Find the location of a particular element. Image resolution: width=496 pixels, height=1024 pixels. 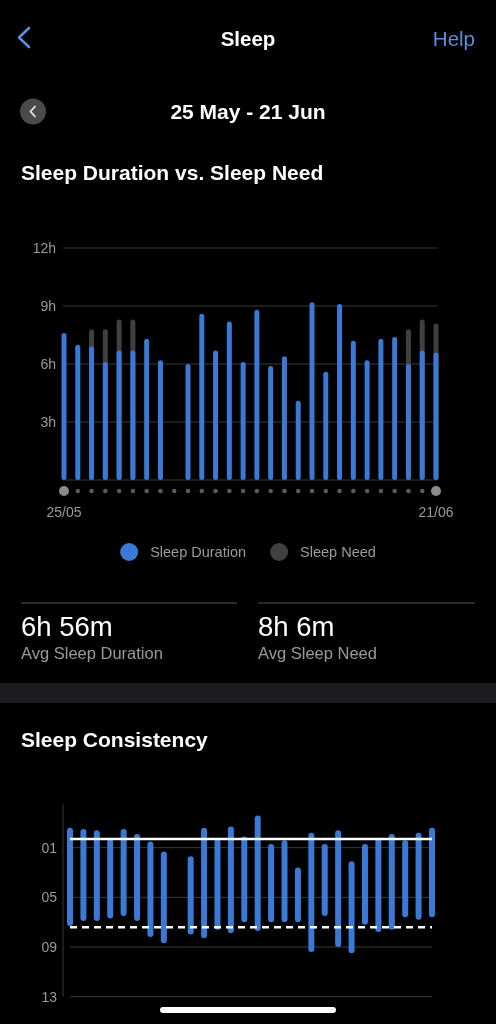

text: Sleep is located at coordinates (248, 38).